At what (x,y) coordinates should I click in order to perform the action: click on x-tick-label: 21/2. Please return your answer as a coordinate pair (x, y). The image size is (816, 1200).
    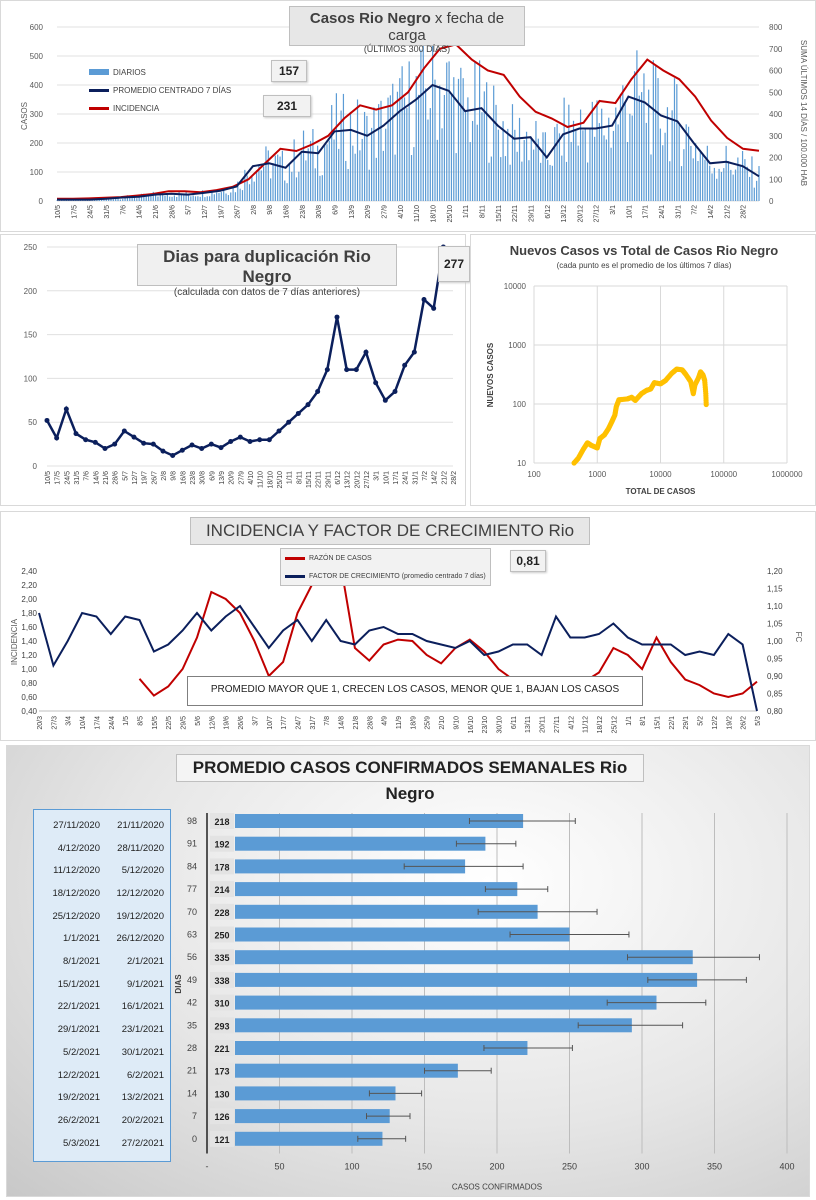
    Looking at the image, I should click on (727, 212).